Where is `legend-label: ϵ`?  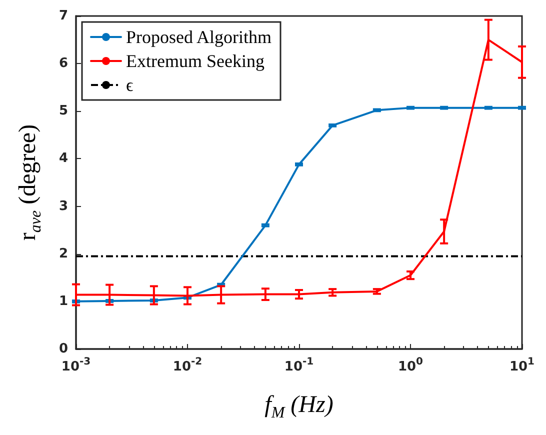
legend-label: ϵ is located at coordinates (130, 85).